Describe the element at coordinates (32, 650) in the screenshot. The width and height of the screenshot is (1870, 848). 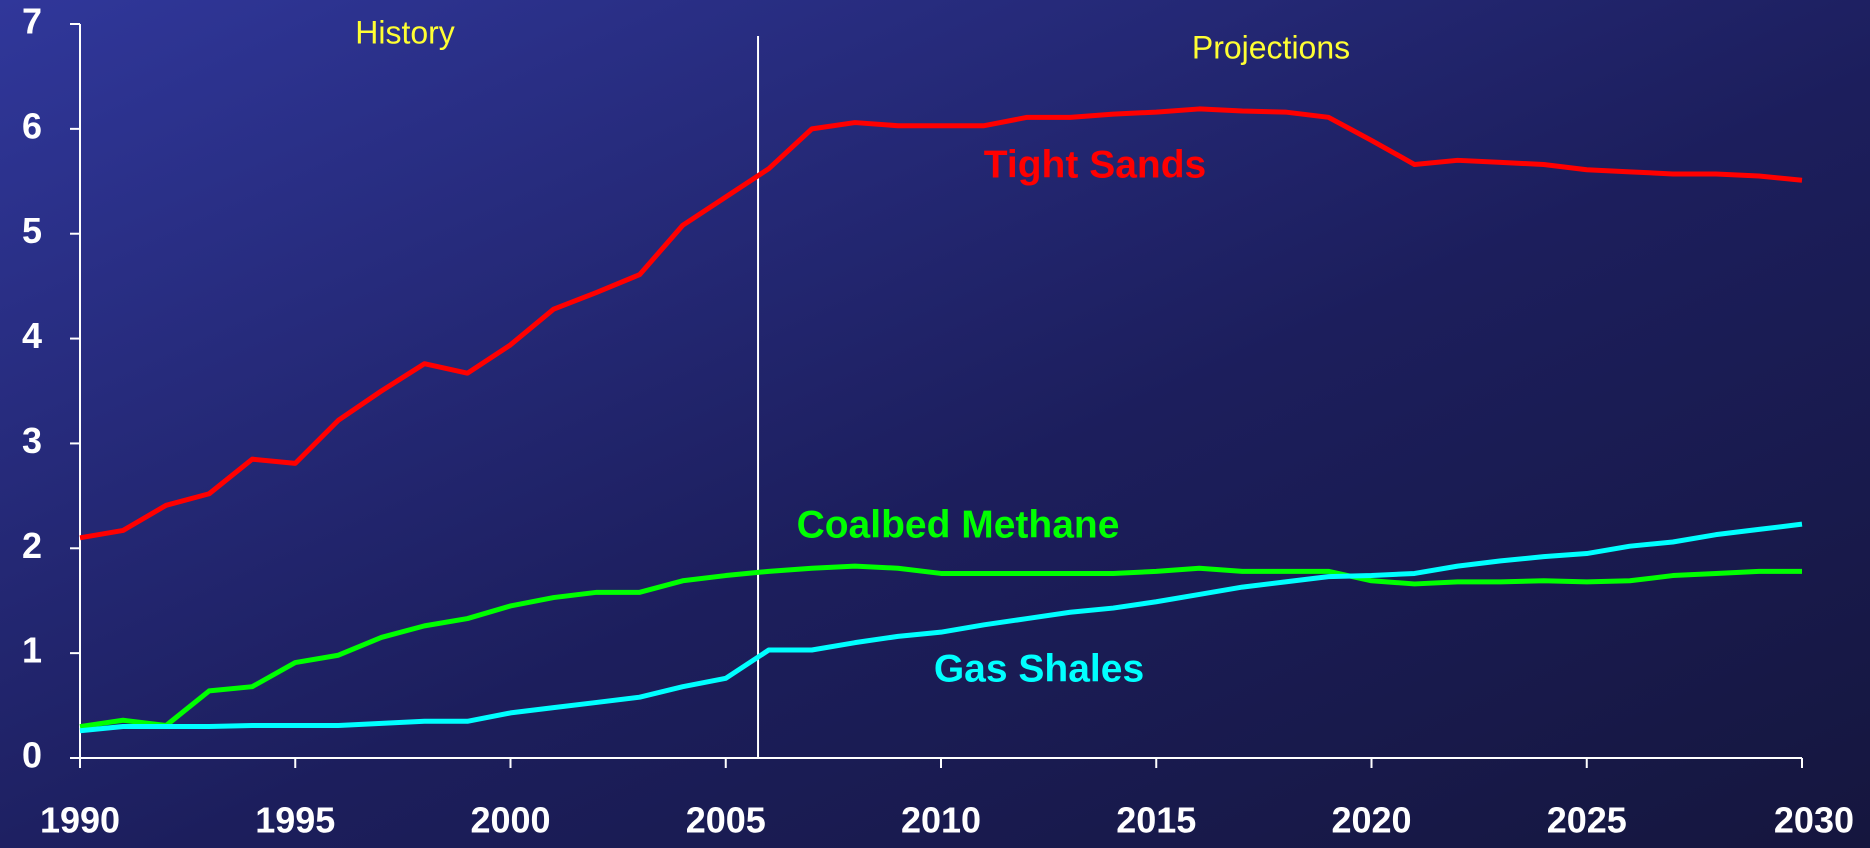
I see `y-tick-label: 1` at that location.